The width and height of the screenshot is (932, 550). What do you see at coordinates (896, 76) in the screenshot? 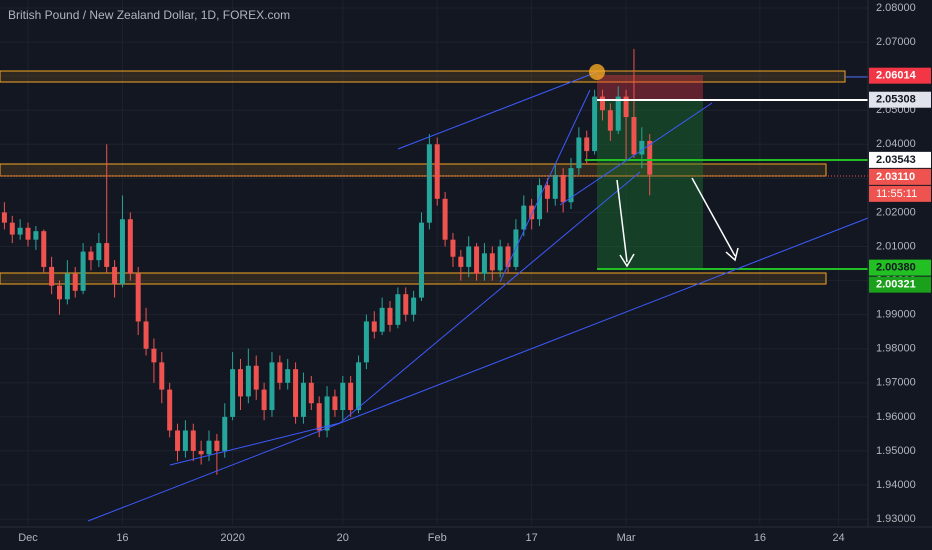
I see `price-tag-label: 2.06014` at bounding box center [896, 76].